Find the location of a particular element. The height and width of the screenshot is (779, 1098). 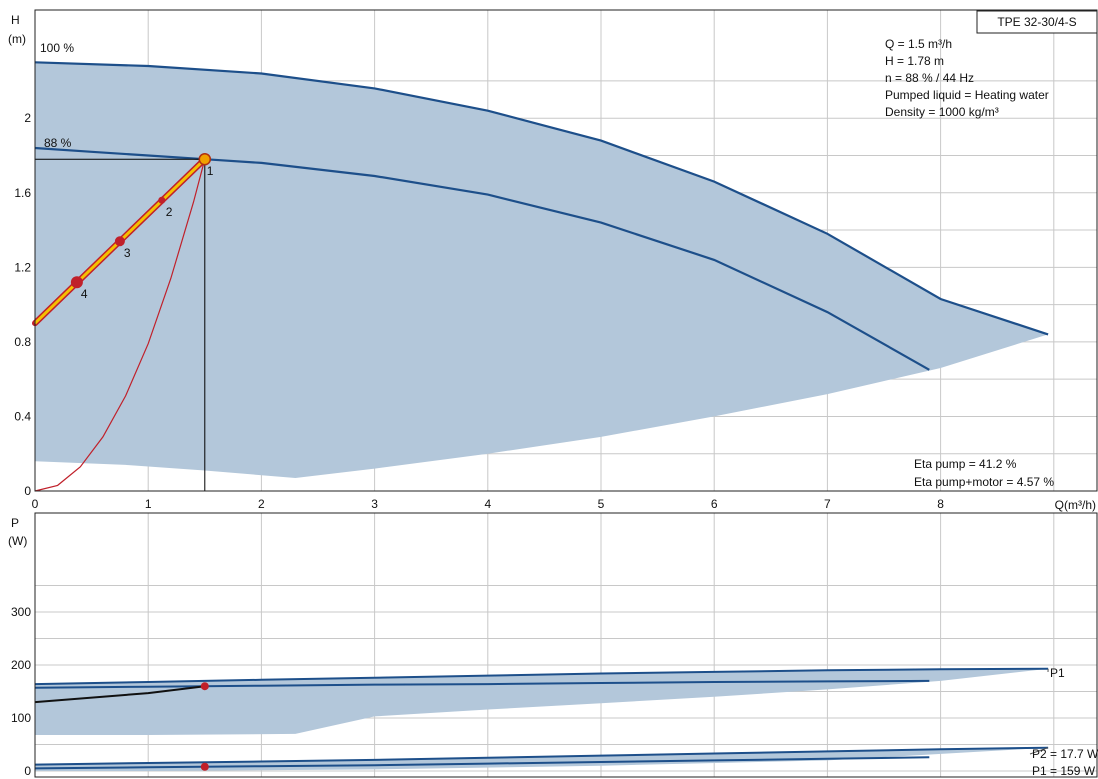

info-density: Density = 1000 kg/m³ is located at coordinates (942, 112).